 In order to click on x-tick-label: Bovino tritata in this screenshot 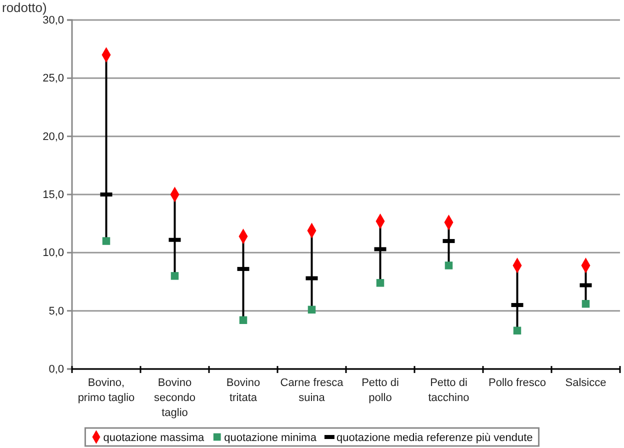, I will do `click(243, 390)`.